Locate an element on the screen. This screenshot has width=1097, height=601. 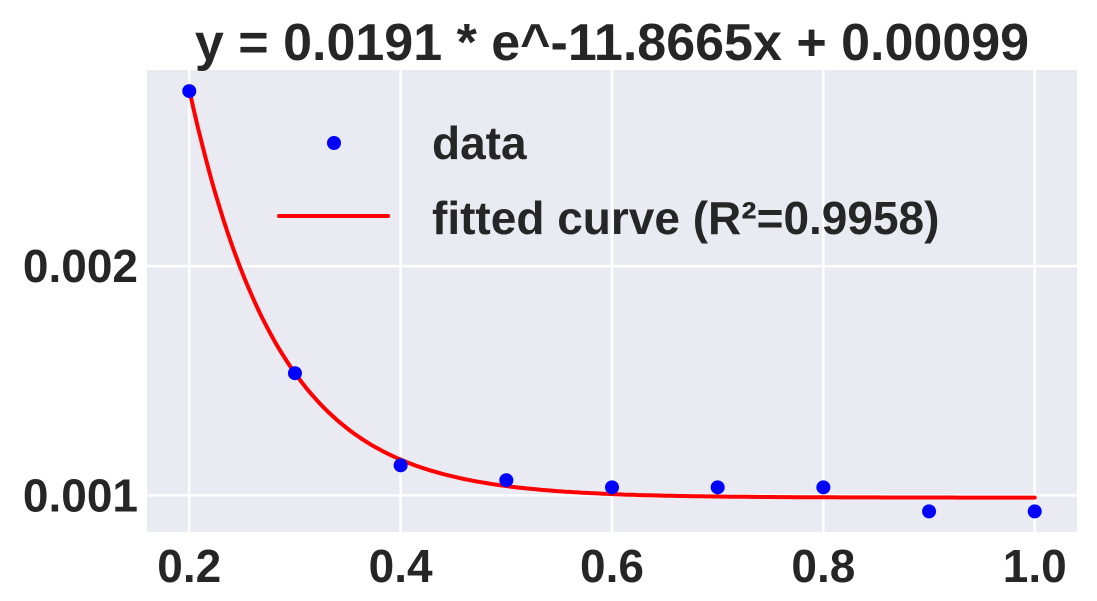
x-axis-ticks: 0.2 0.4 0.6 0.8 1.0 is located at coordinates (611, 566).